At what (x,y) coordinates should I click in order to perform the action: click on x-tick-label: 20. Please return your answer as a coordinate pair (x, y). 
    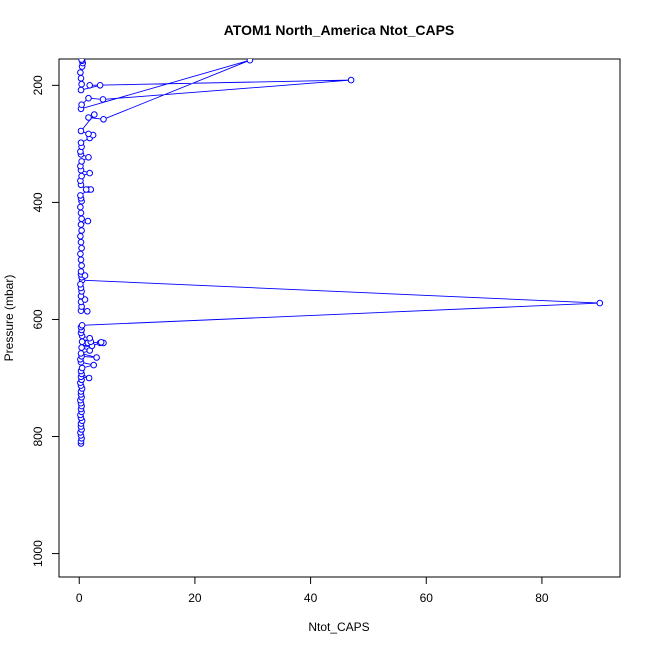
    Looking at the image, I should click on (195, 598).